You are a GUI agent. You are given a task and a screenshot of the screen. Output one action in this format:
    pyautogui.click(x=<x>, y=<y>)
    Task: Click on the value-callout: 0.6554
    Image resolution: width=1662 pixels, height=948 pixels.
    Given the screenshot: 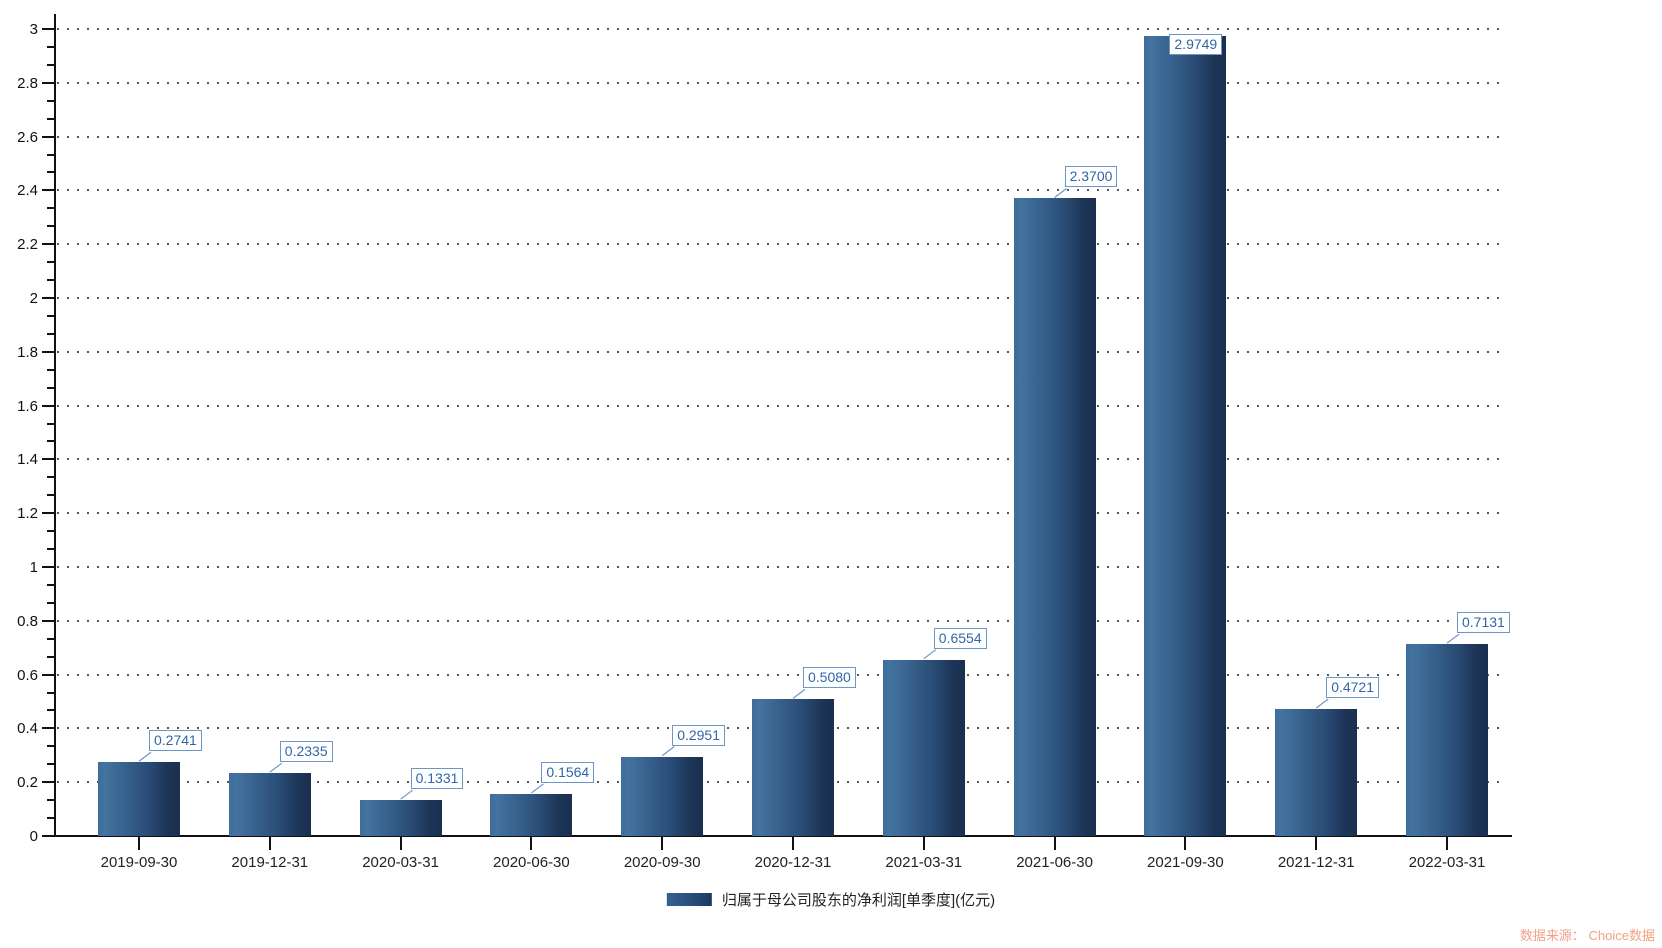 What is the action you would take?
    pyautogui.click(x=960, y=638)
    